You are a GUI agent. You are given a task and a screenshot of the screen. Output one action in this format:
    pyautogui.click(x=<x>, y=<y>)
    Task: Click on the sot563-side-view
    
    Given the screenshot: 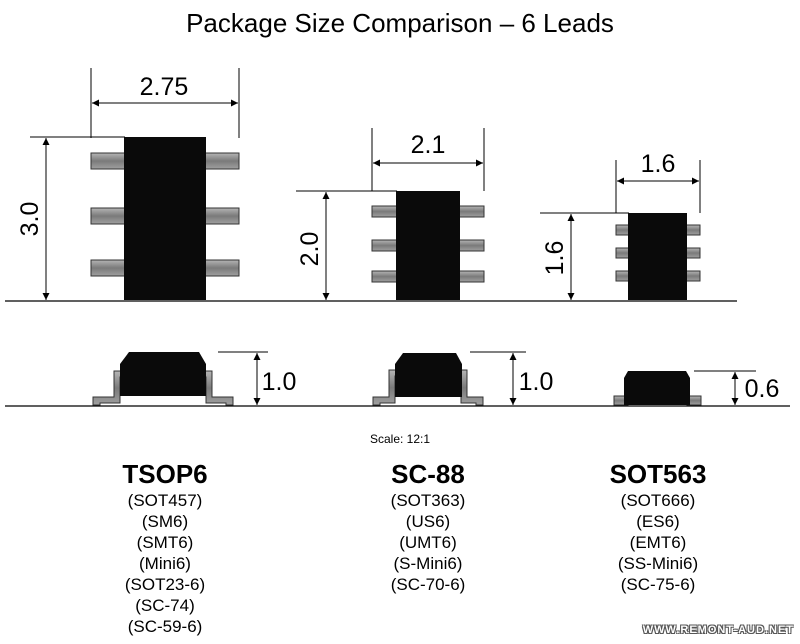 What is the action you would take?
    pyautogui.click(x=684, y=388)
    